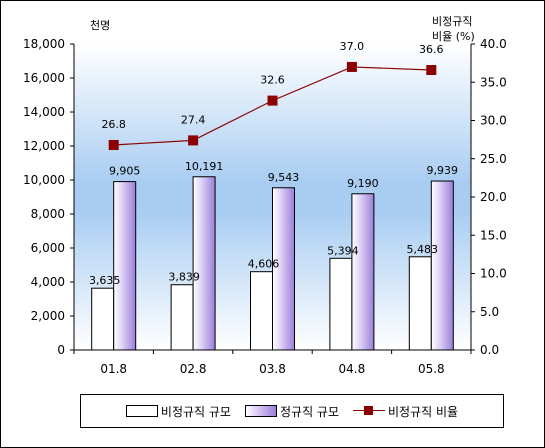 This screenshot has height=448, width=545. I want to click on legend-label: 정규직 규모, so click(309, 411).